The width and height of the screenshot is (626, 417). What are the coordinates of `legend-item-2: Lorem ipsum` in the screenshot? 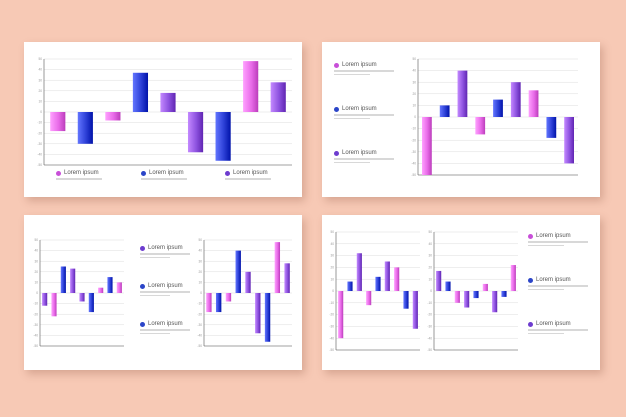 It's located at (364, 112).